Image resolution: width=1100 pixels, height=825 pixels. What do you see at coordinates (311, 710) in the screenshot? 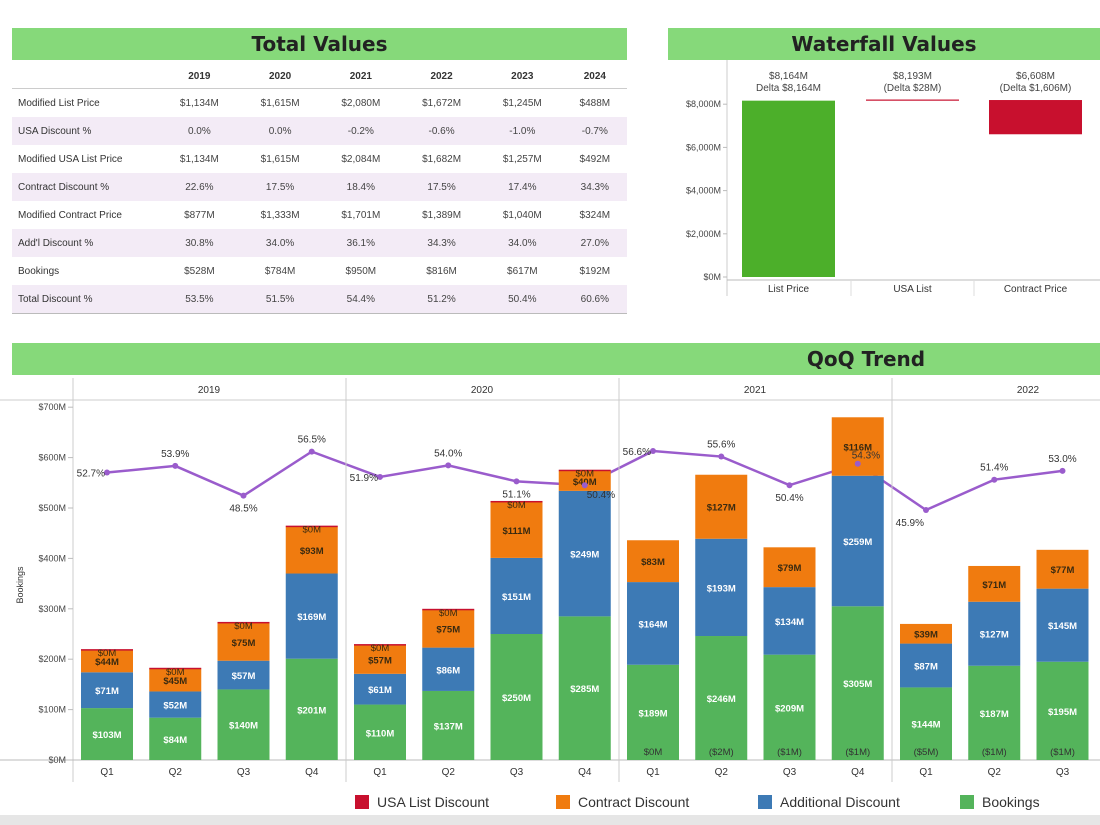
I see `bar-bookings-label: $201M` at bounding box center [311, 710].